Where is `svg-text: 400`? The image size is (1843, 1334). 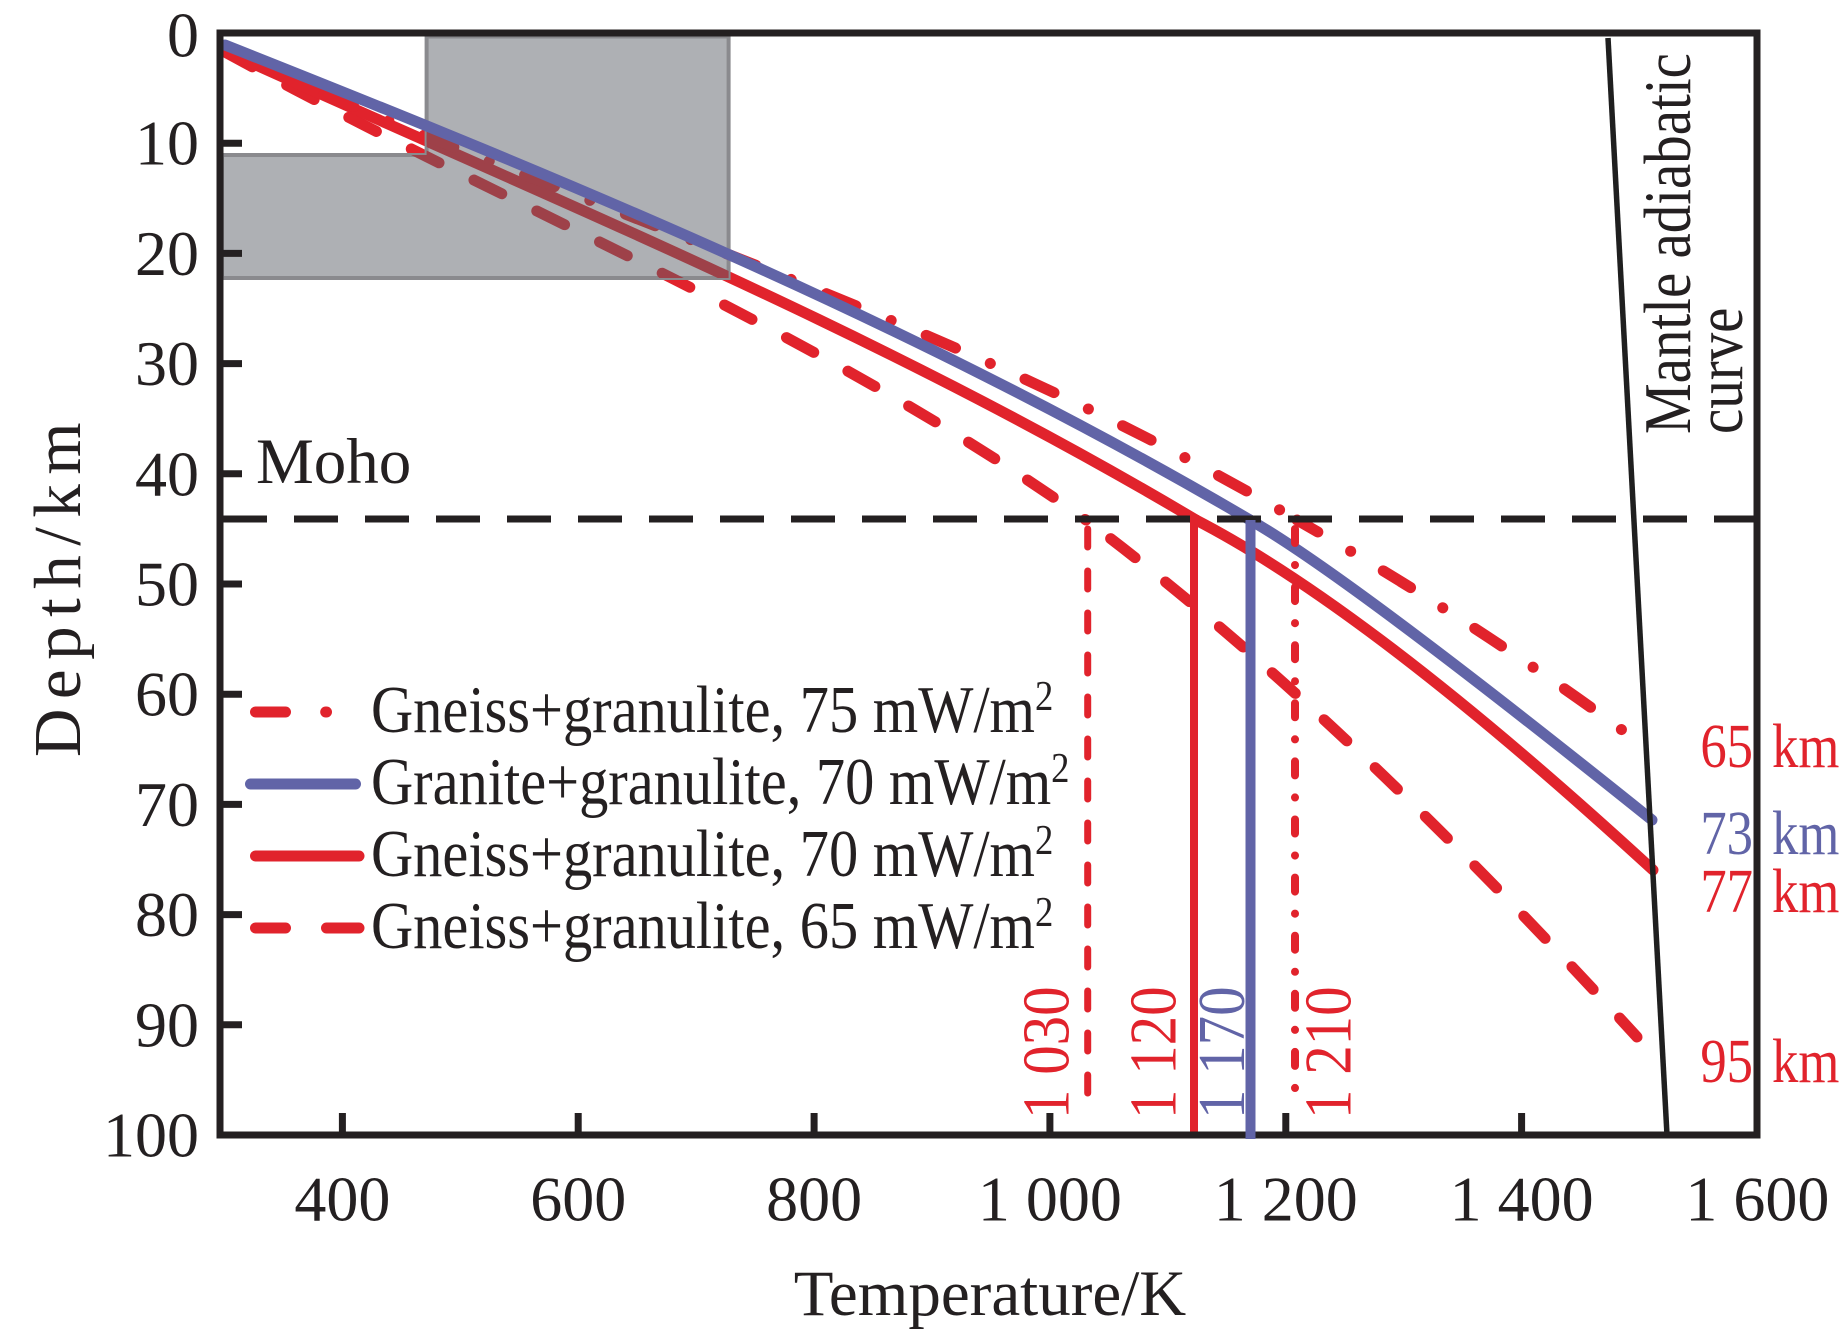
svg-text: 400 is located at coordinates (342, 1199).